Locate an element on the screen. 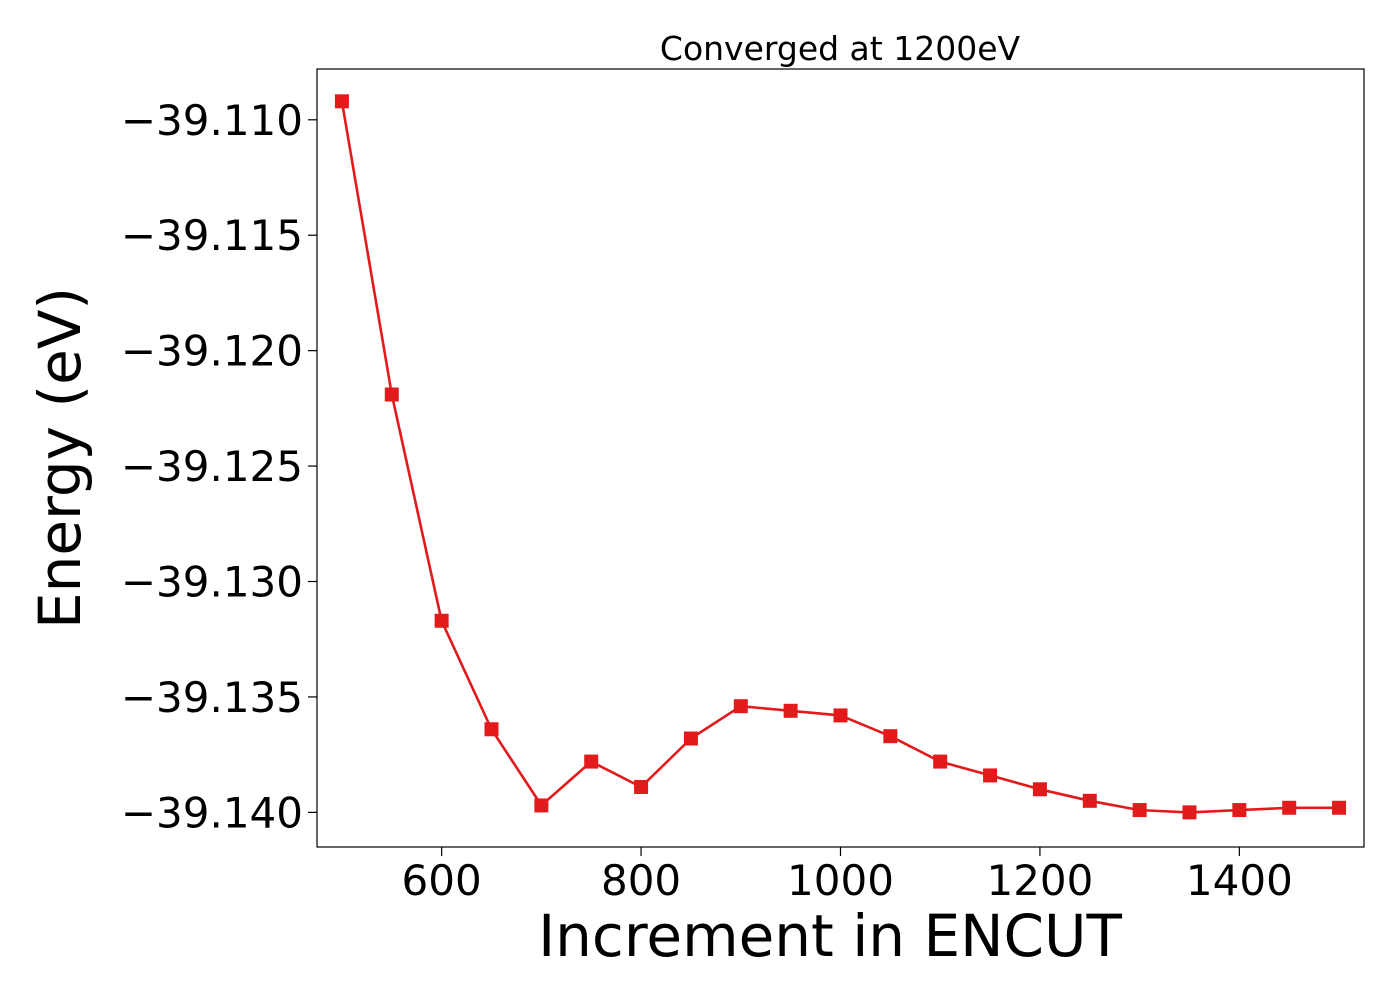  y-tick-label: −39.135 is located at coordinates (212, 697).